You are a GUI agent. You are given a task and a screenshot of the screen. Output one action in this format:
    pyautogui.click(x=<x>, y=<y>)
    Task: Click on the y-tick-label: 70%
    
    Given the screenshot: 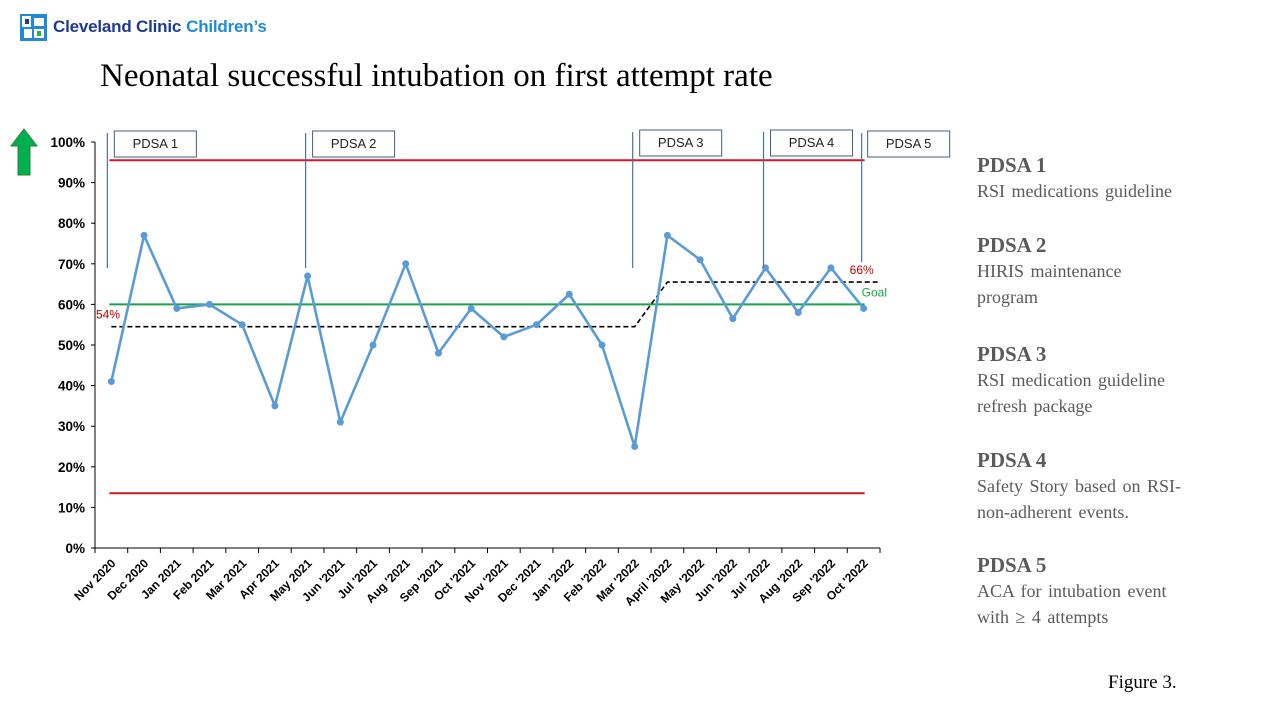 What is the action you would take?
    pyautogui.click(x=71, y=264)
    